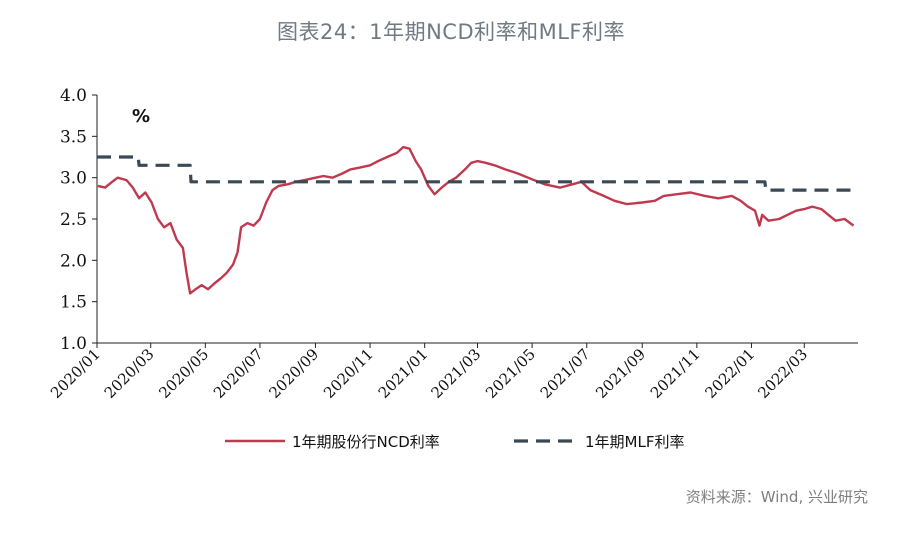 The width and height of the screenshot is (902, 534). I want to click on x-tick-label: 2020/09, so click(293, 373).